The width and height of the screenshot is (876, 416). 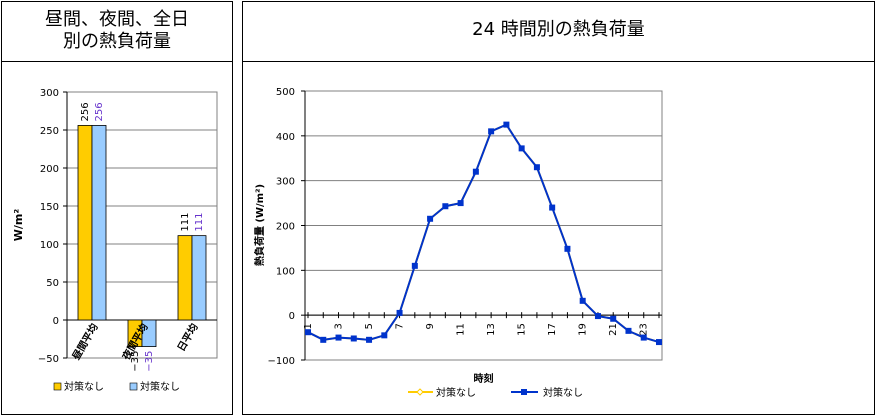 I want to click on left-panel-title: 昼間、夜間、全日 別の熱負荷量, so click(x=117, y=32).